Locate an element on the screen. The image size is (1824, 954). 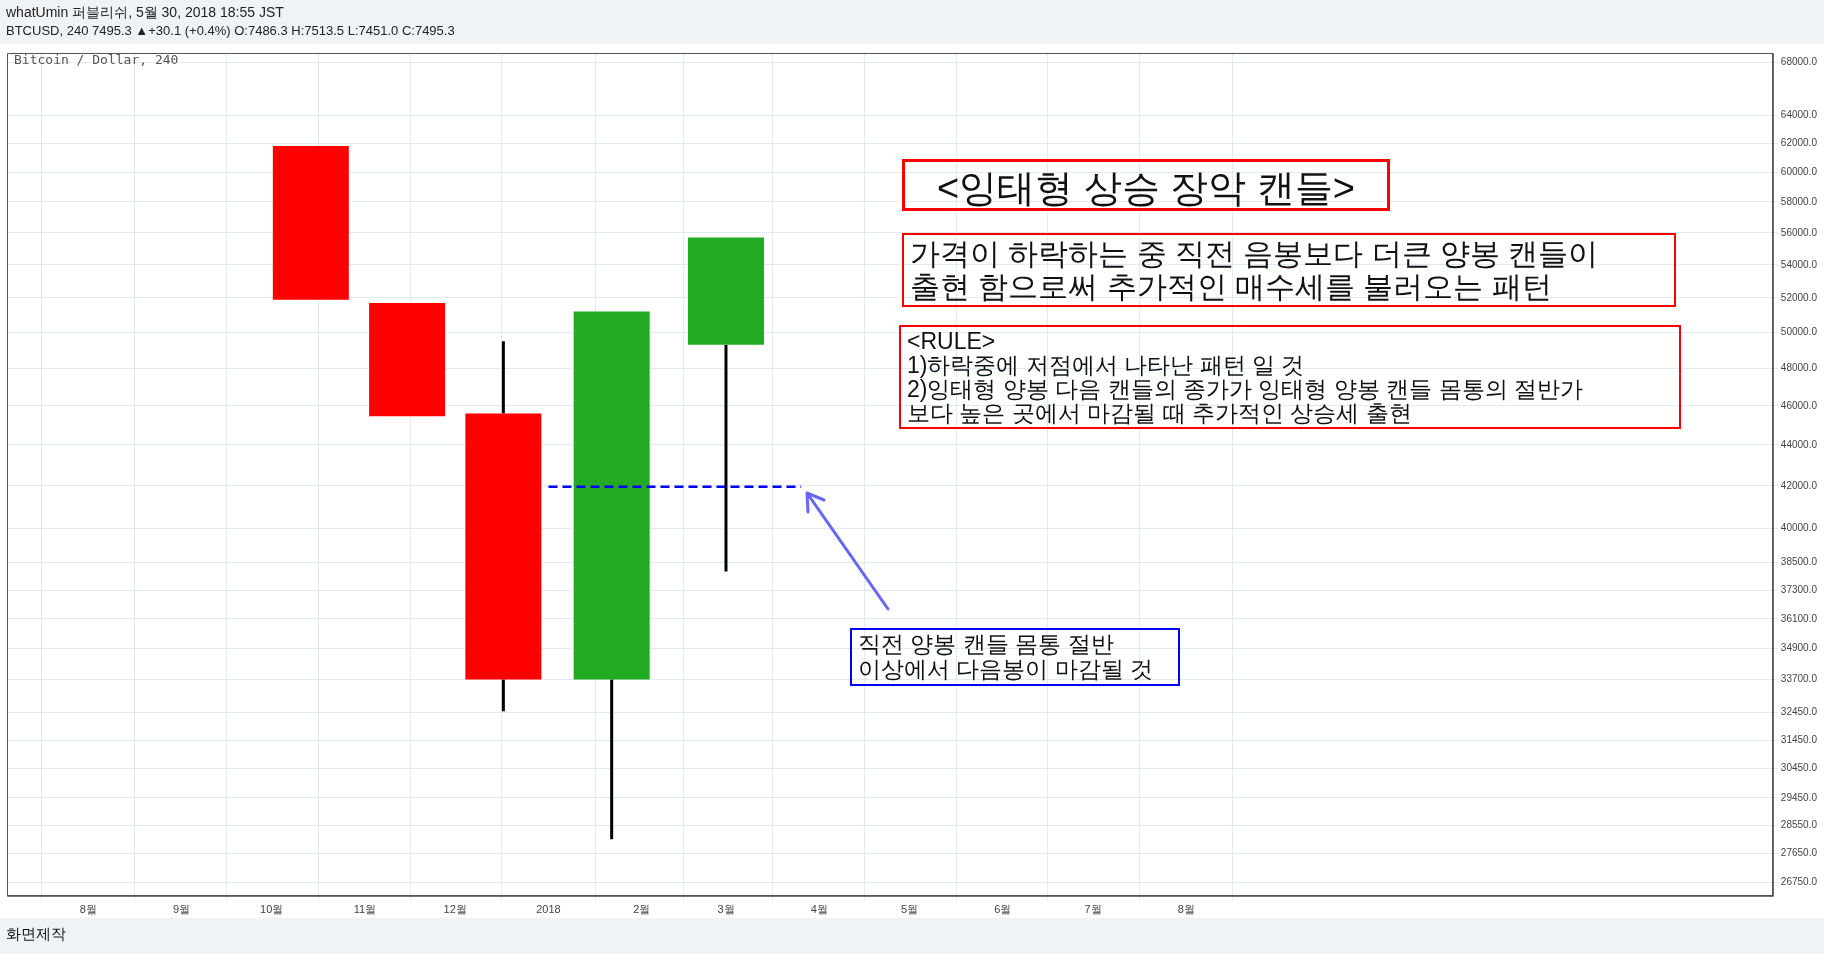
y-tick-label: 33700.0 is located at coordinates (1799, 679).